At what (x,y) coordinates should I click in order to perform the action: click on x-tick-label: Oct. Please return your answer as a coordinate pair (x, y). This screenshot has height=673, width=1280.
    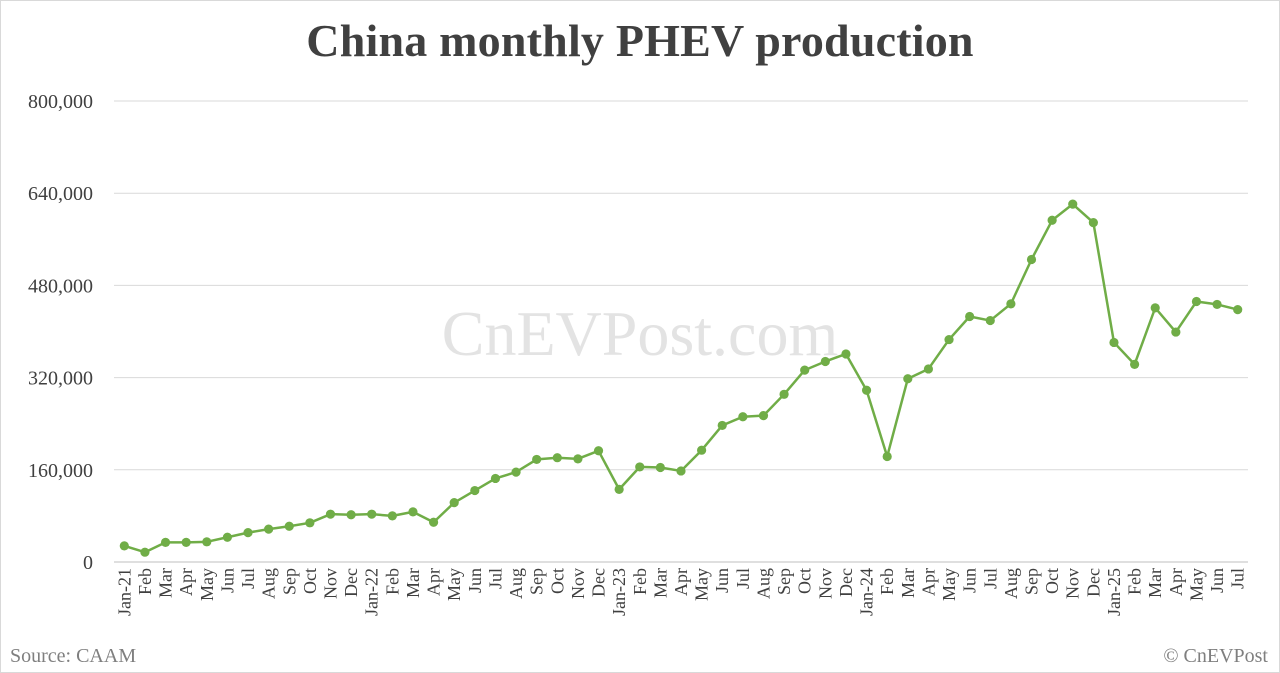
    Looking at the image, I should click on (557, 581).